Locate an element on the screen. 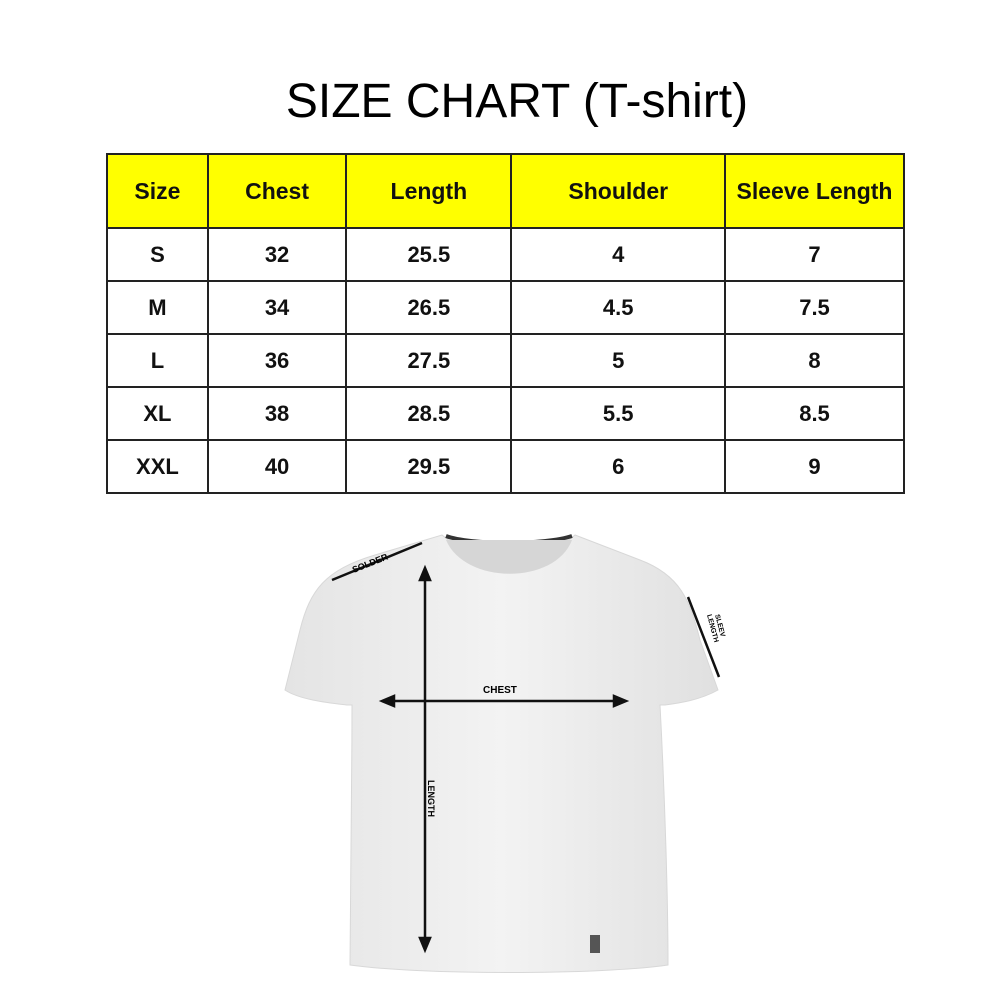 This screenshot has width=1000, height=1000. table-cell: M is located at coordinates (157, 307).